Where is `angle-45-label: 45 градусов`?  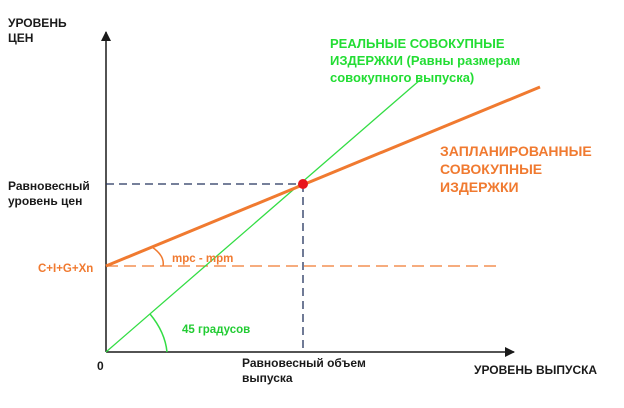 angle-45-label: 45 градусов is located at coordinates (216, 330).